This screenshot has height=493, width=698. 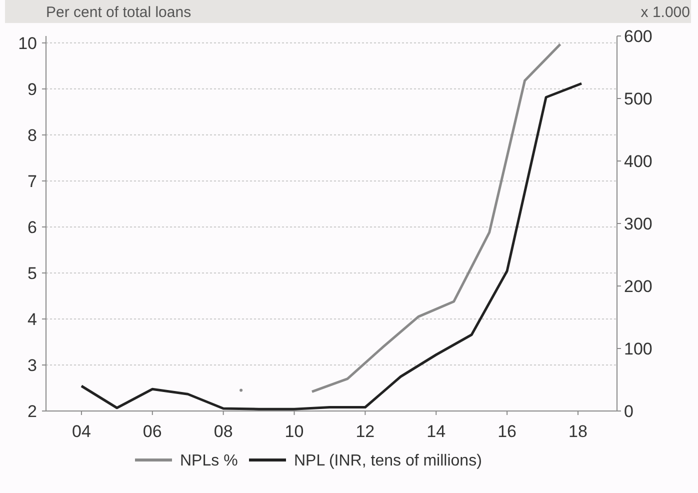 What do you see at coordinates (32, 319) in the screenshot?
I see `y-tick-label: 4` at bounding box center [32, 319].